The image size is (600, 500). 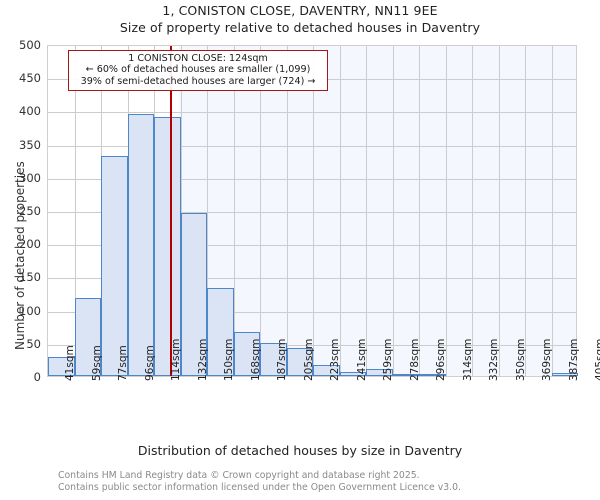 I want to click on x-tick-label: 278sqm, so click(x=414, y=359).